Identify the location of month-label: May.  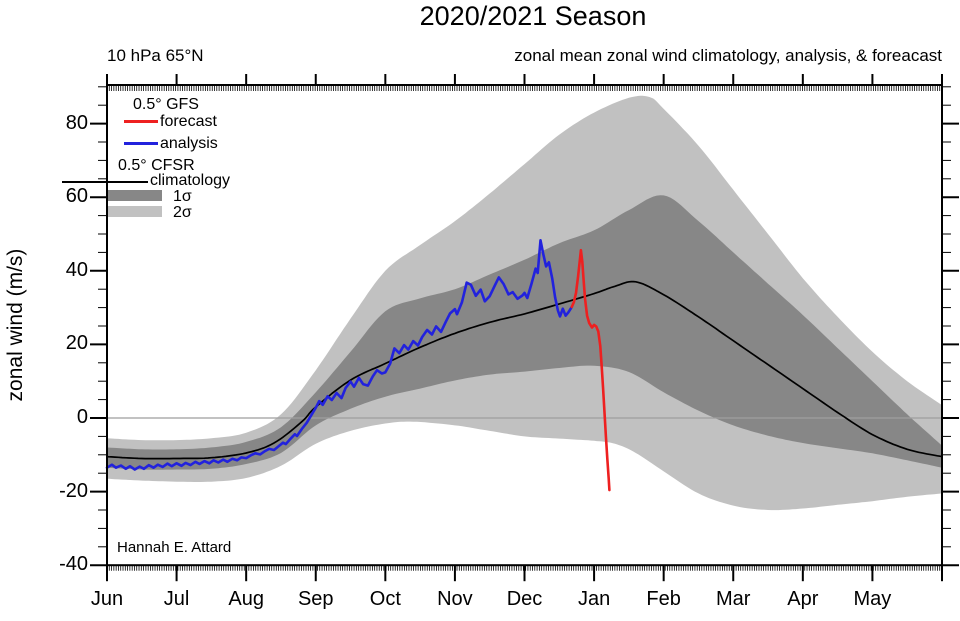
(872, 599).